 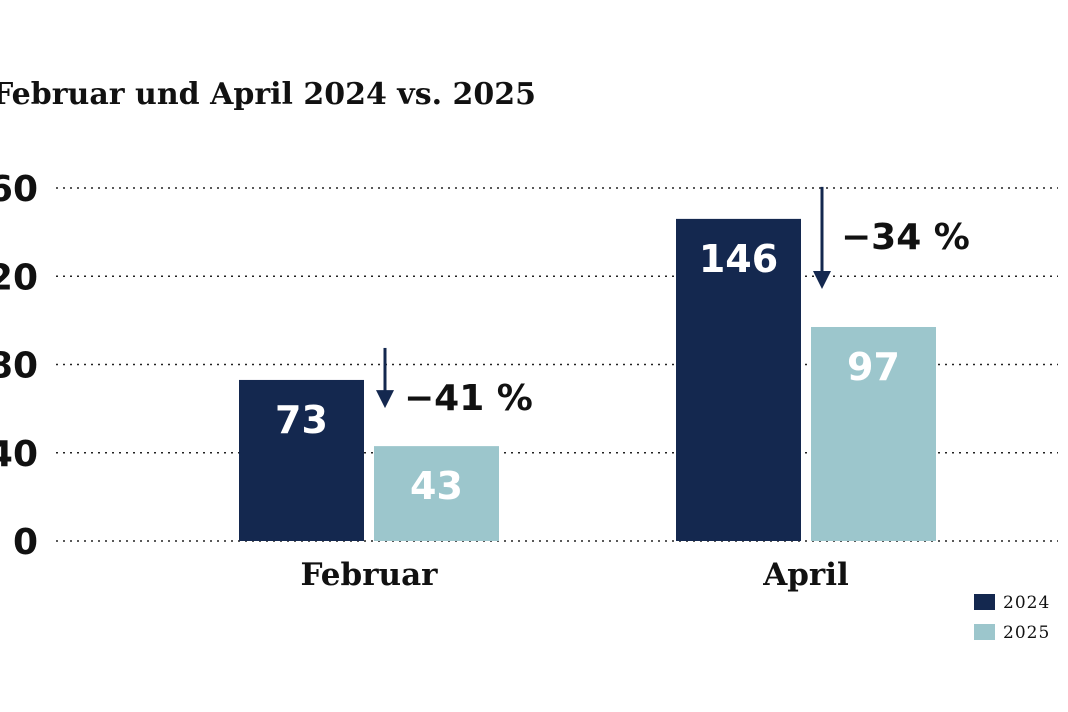 I want to click on x-axis-category-labels: Februar April, so click(x=574, y=575).